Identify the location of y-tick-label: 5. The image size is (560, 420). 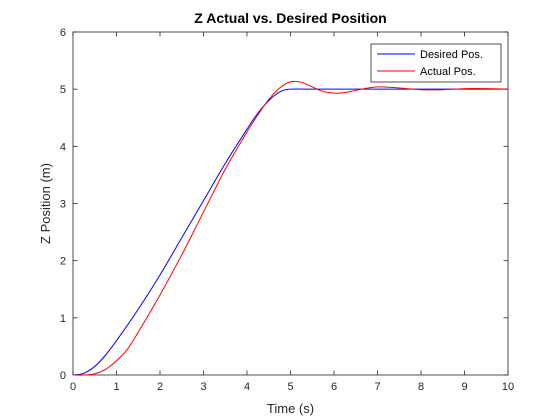
(63, 90).